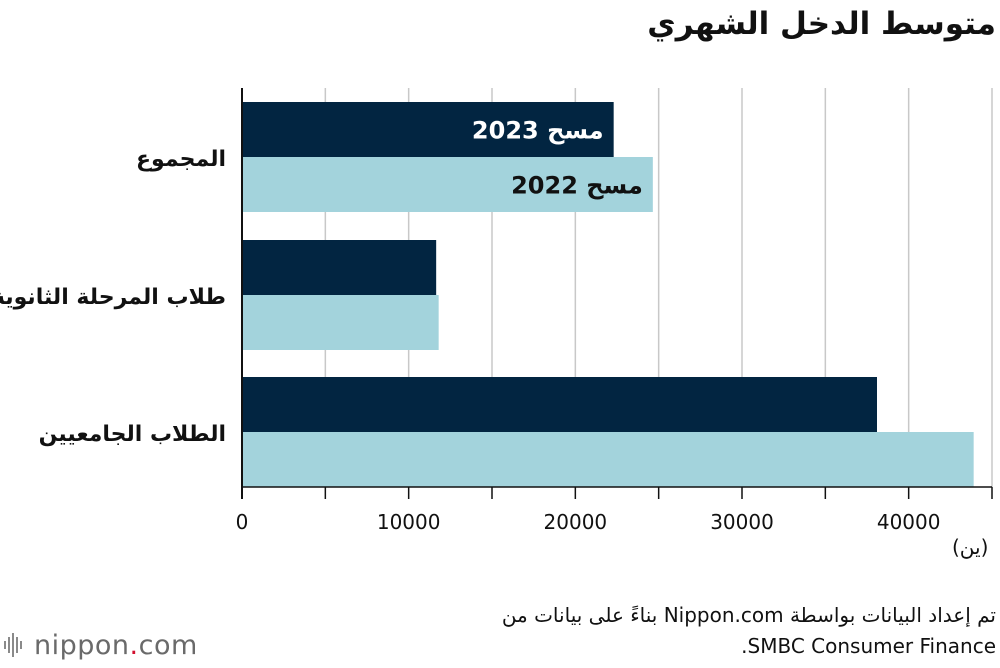 Image resolution: width=1000 pixels, height=668 pixels. I want to click on bar-labels: مسح 2023 مسح 2022, so click(557, 158).